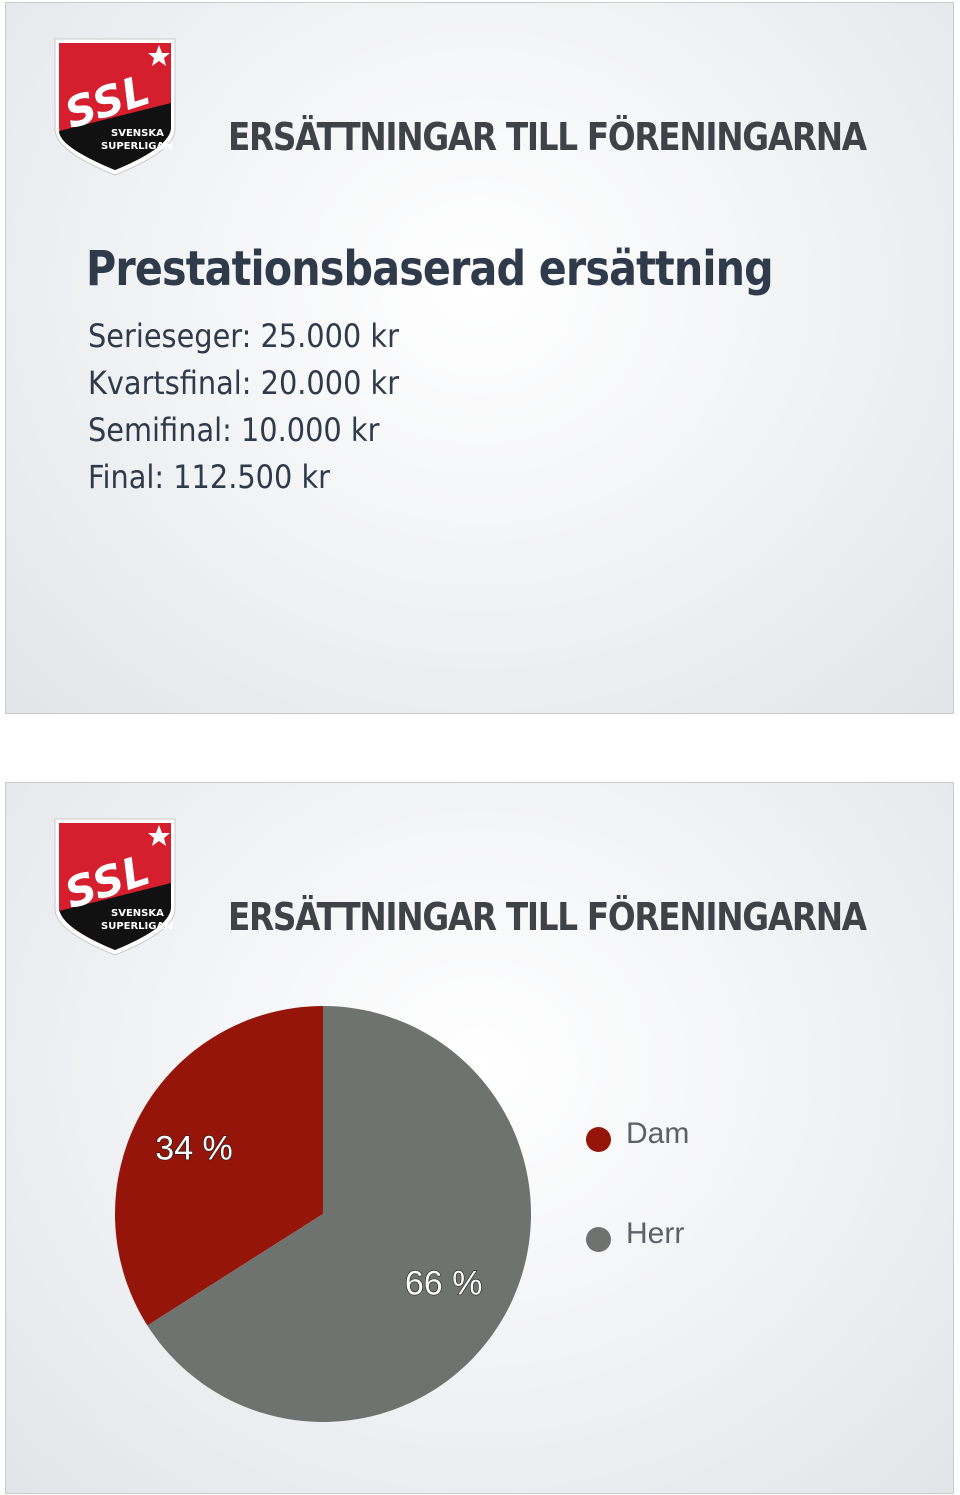  I want to click on slide-1-title: ERSÄTTNINGAR TILL FÖRENINGARNA, so click(547, 137).